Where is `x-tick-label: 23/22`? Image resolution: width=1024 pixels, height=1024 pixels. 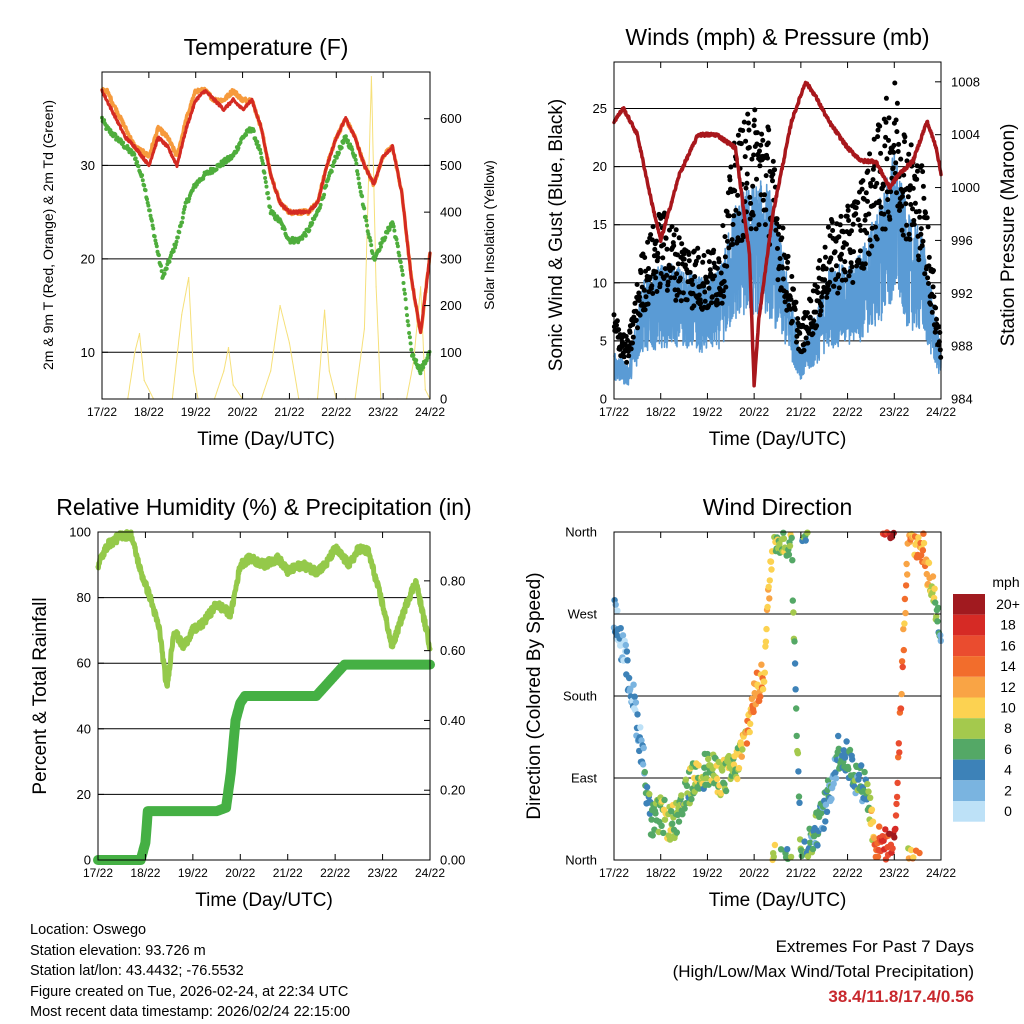
x-tick-label: 23/22 is located at coordinates (894, 412).